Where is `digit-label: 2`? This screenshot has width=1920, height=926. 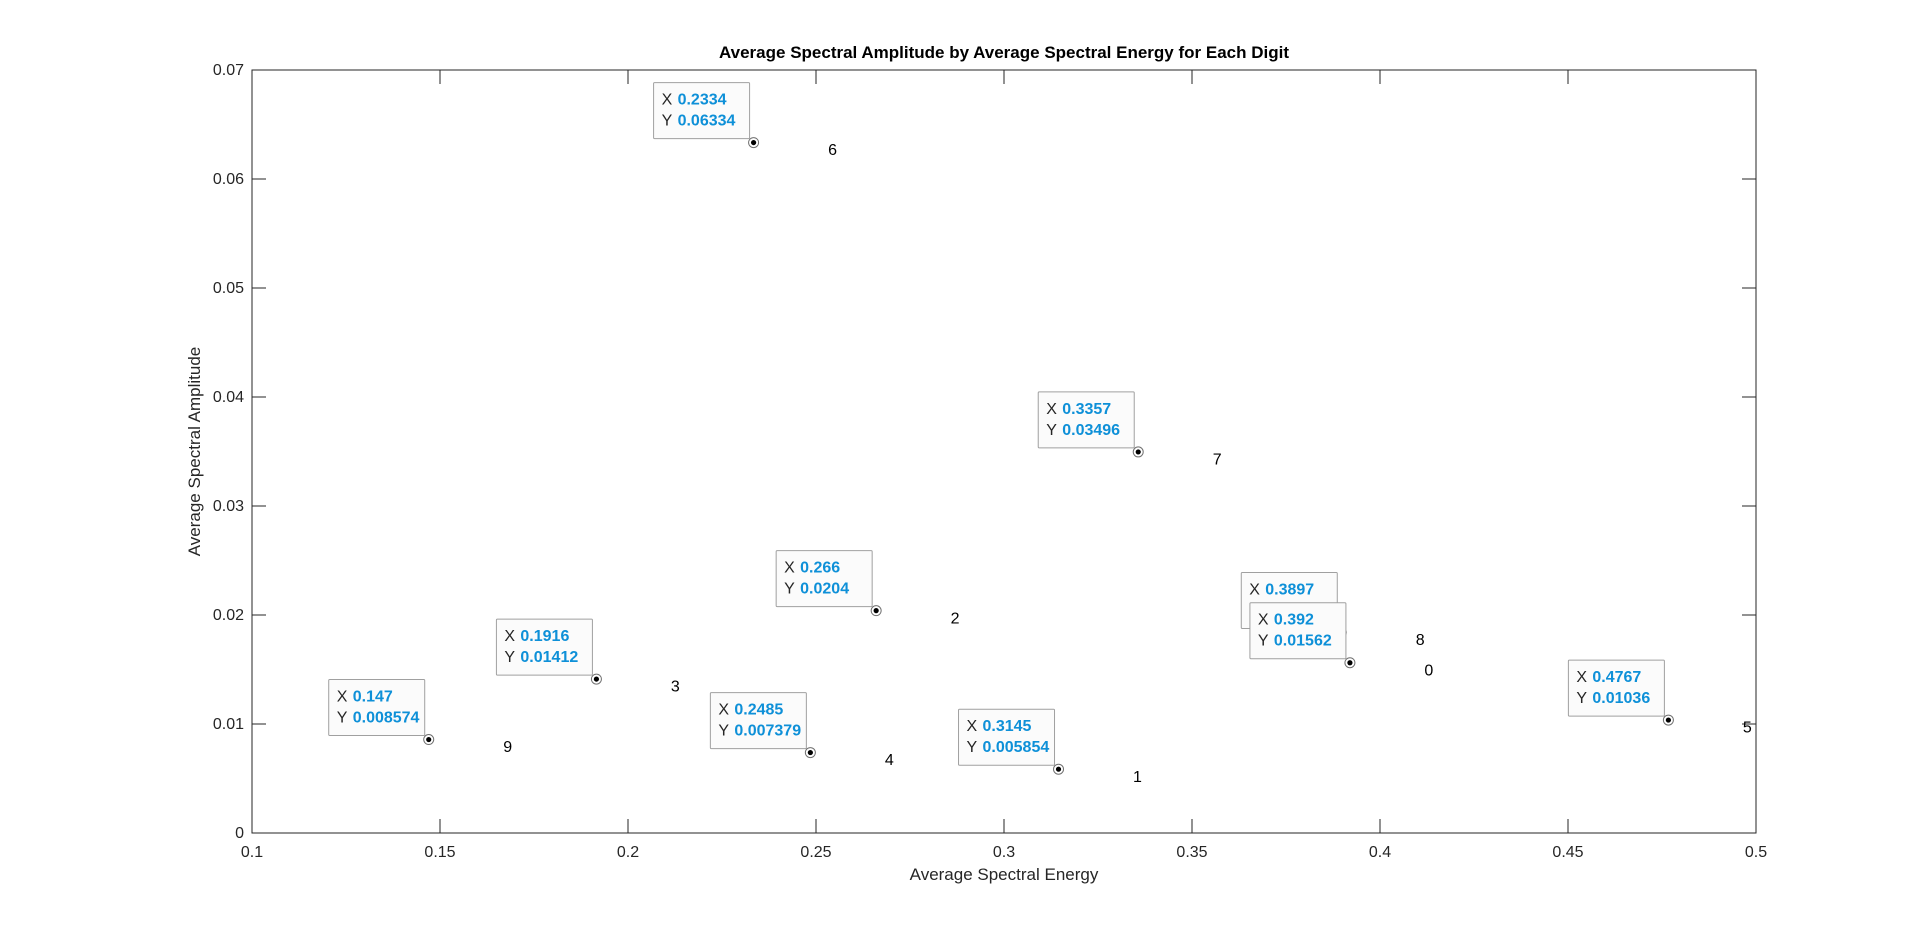
digit-label: 2 is located at coordinates (955, 618).